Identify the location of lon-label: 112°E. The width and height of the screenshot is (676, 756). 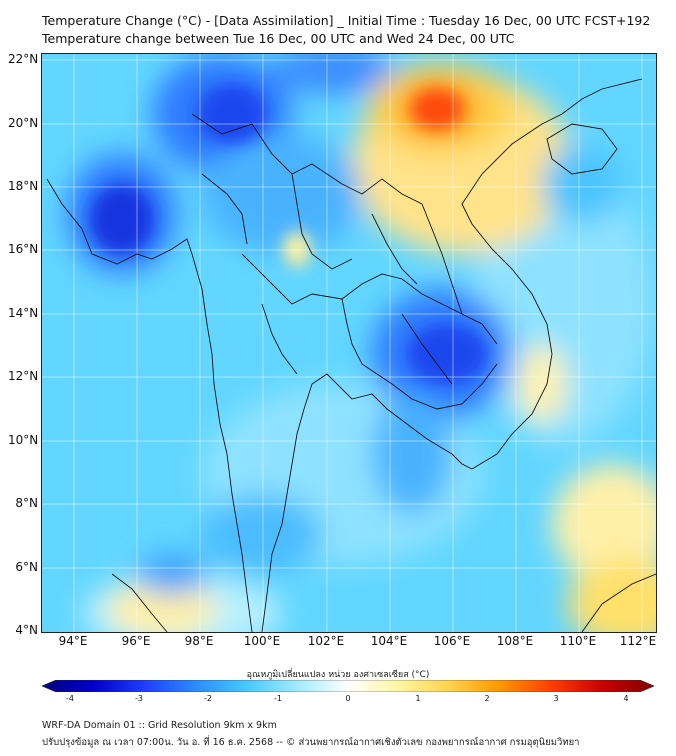
(638, 641).